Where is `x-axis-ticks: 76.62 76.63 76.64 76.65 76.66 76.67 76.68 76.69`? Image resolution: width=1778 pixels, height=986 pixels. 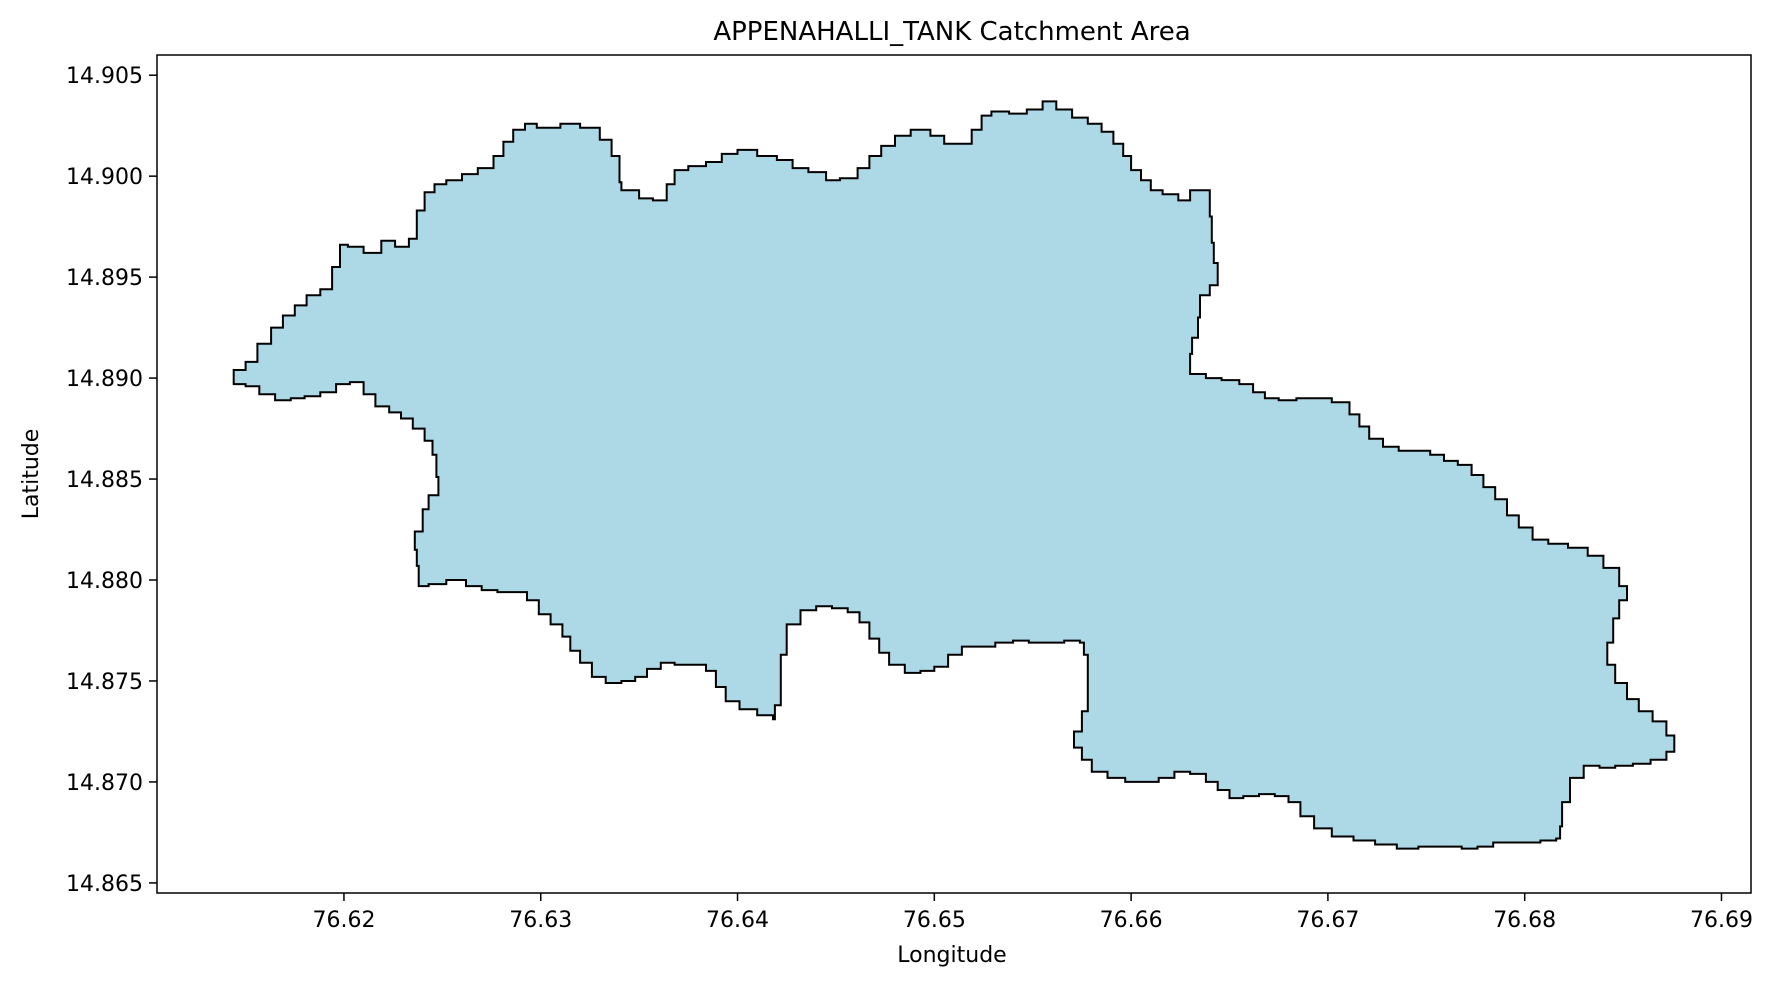 x-axis-ticks: 76.62 76.63 76.64 76.65 76.66 76.67 76.68 76.69 is located at coordinates (1032, 913).